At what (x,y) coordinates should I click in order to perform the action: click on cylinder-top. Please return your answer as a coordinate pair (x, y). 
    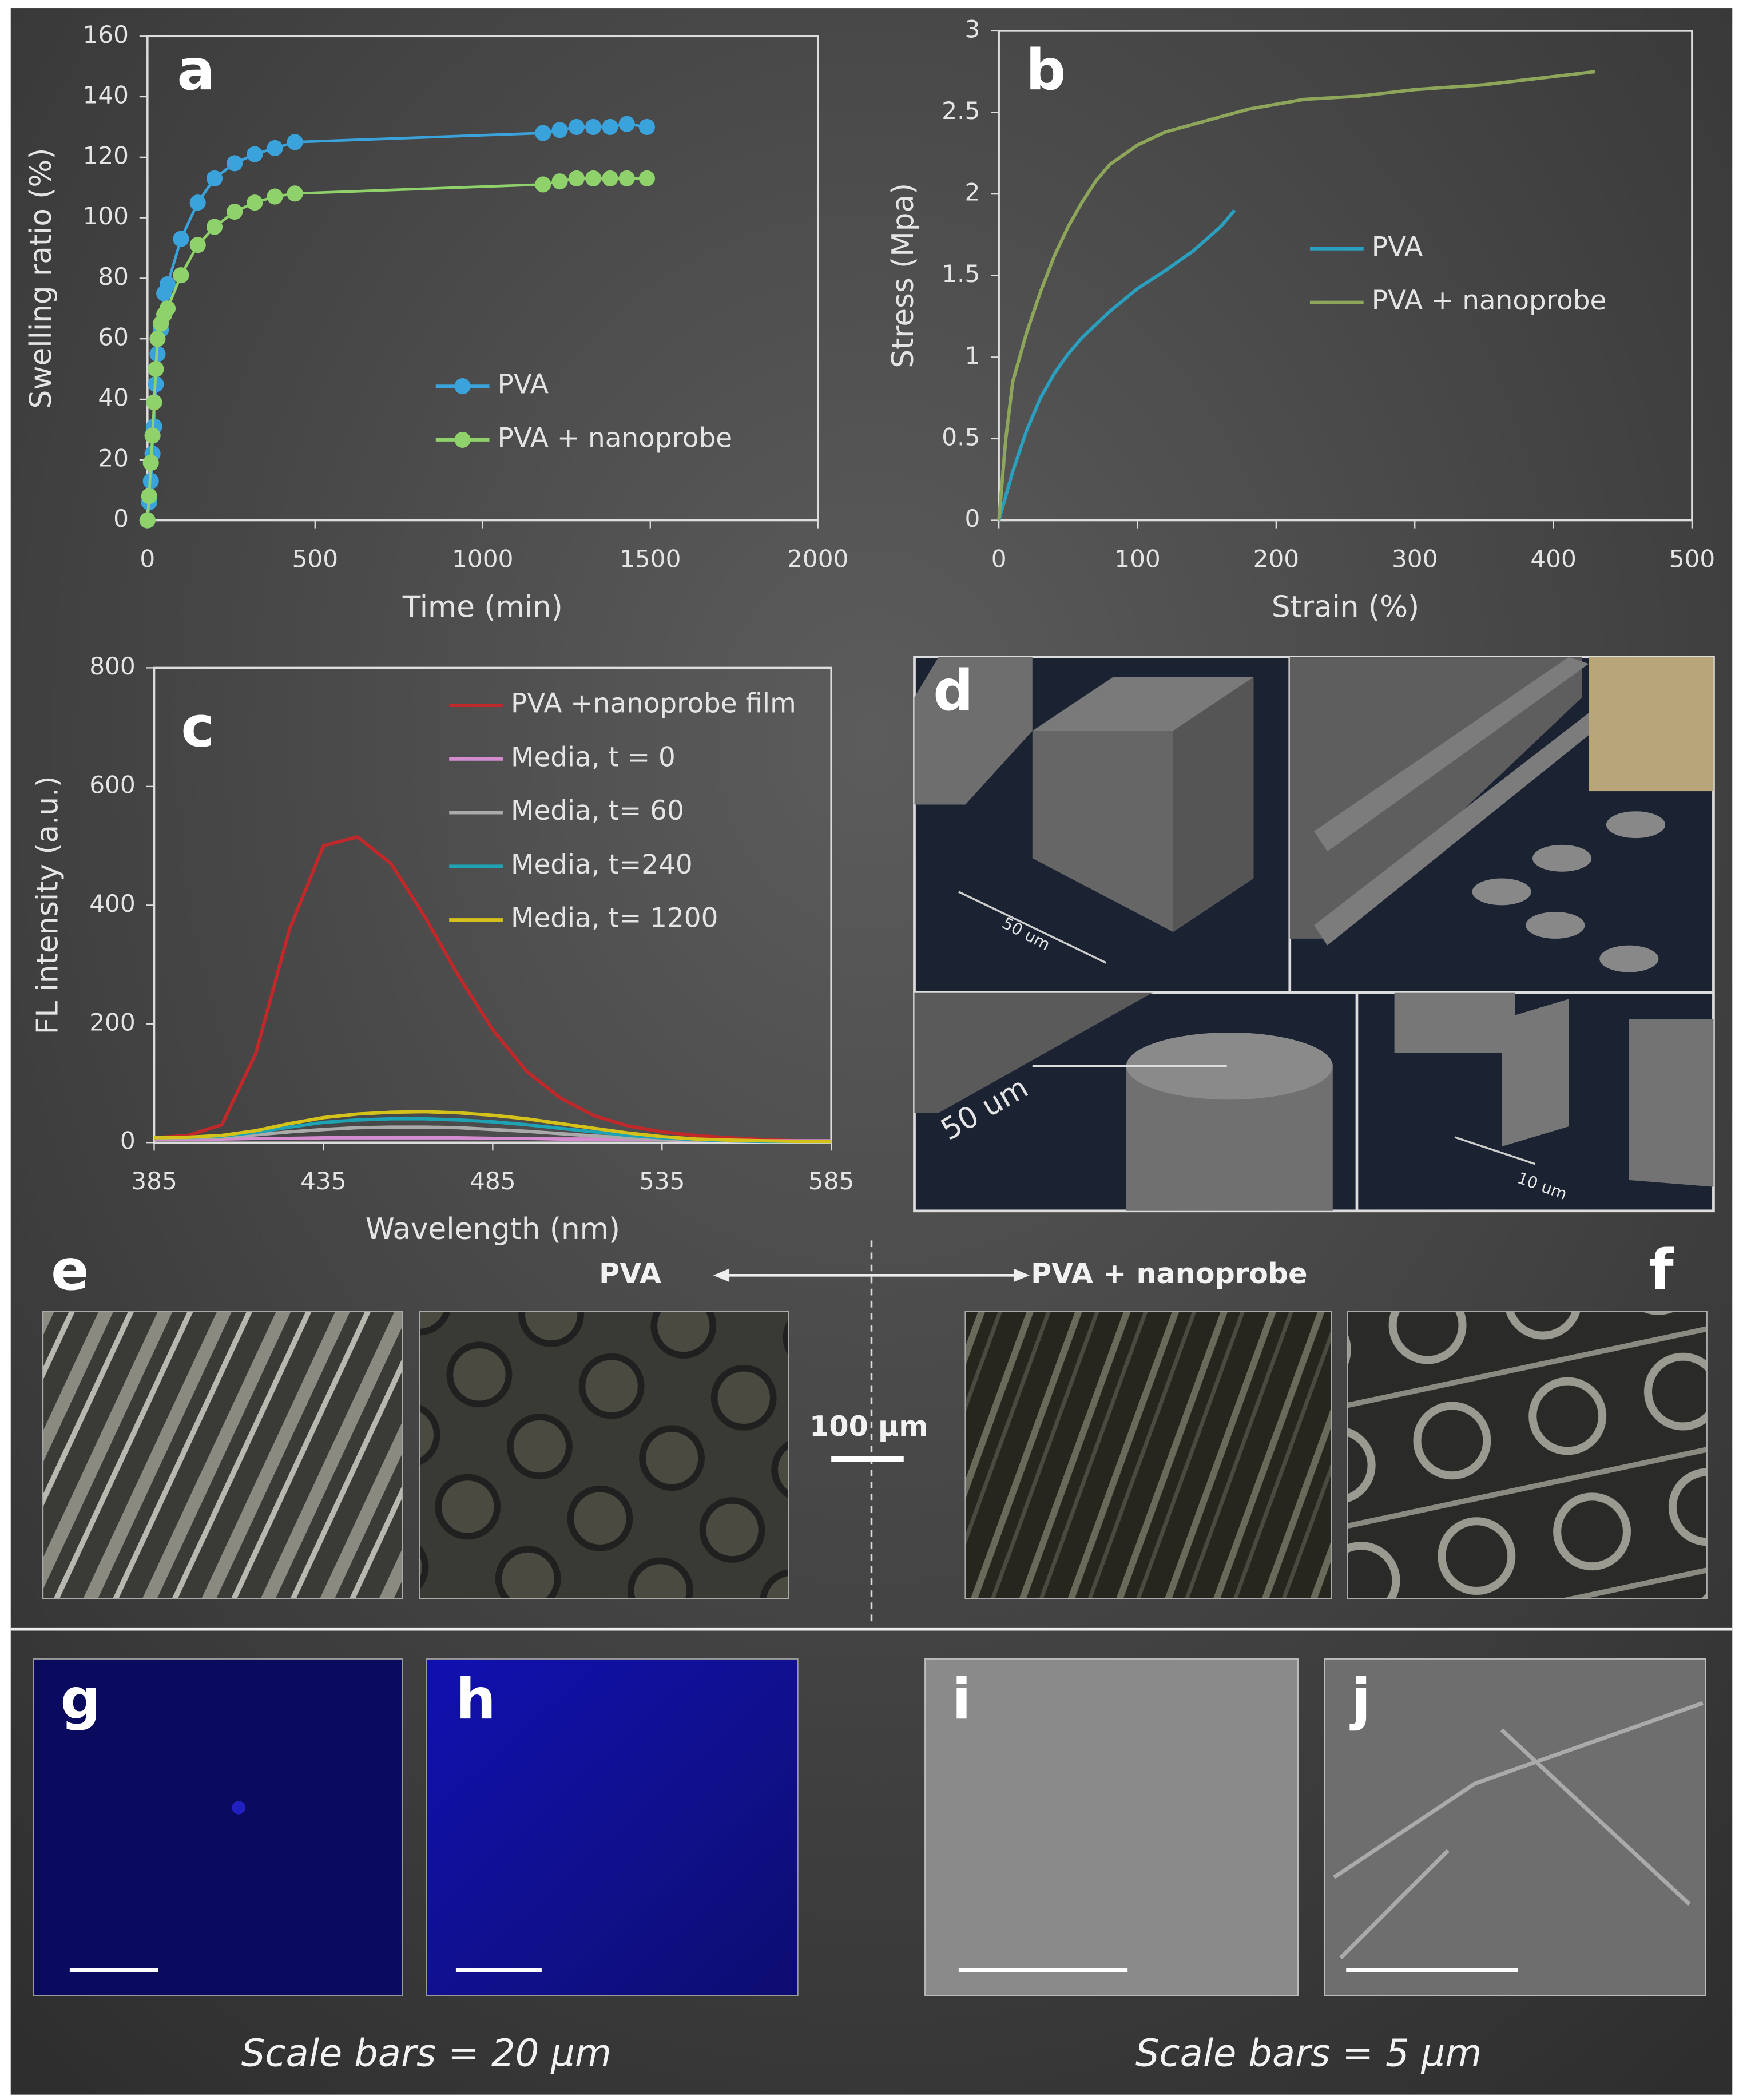
    Looking at the image, I should click on (1229, 1066).